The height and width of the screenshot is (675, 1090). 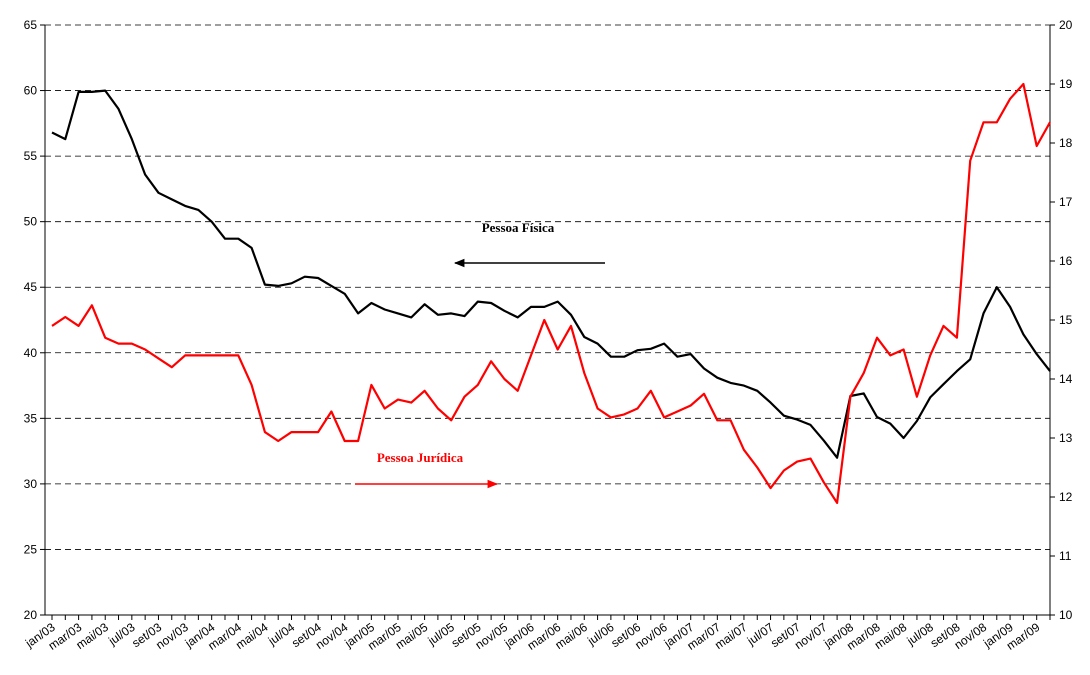 I want to click on y2-tick-label: 19, so click(x=1066, y=84).